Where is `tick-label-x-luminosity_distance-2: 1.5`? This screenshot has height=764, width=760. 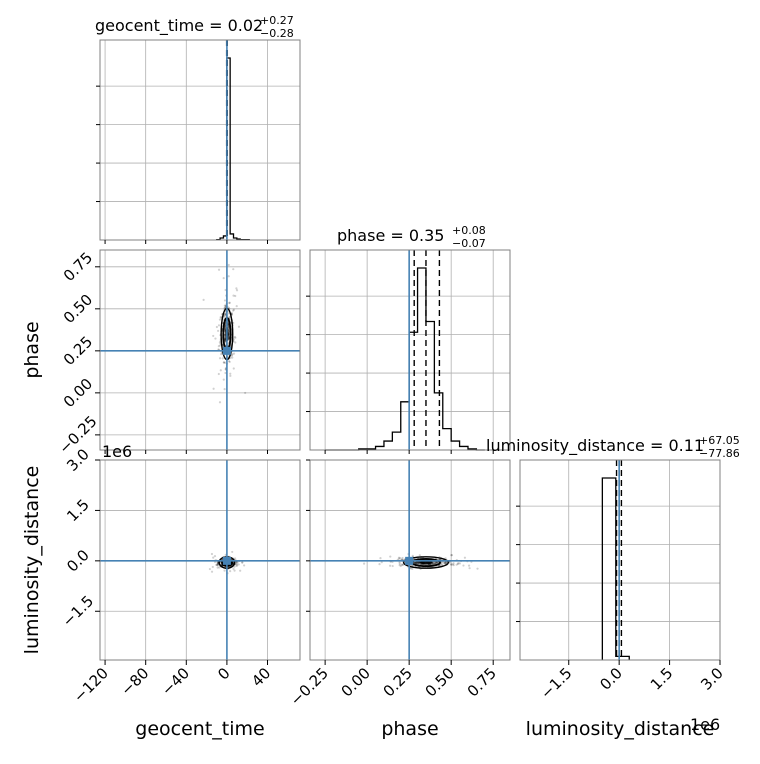
tick-label-x-luminosity_distance-2: 1.5 is located at coordinates (662, 679).